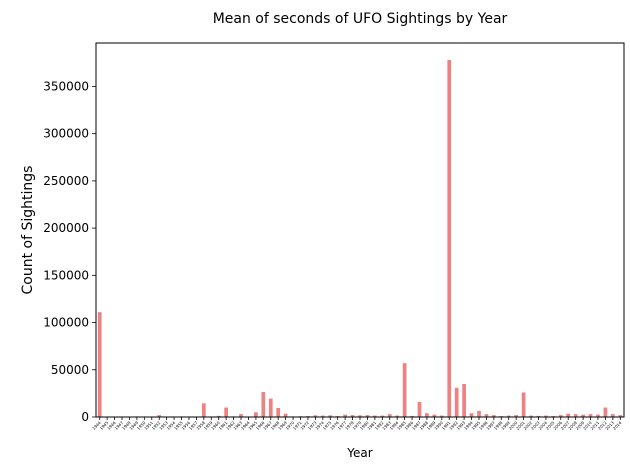 The width and height of the screenshot is (630, 470). Describe the element at coordinates (230, 425) in the screenshot. I see `x-tick-label-1962: 1962` at that location.